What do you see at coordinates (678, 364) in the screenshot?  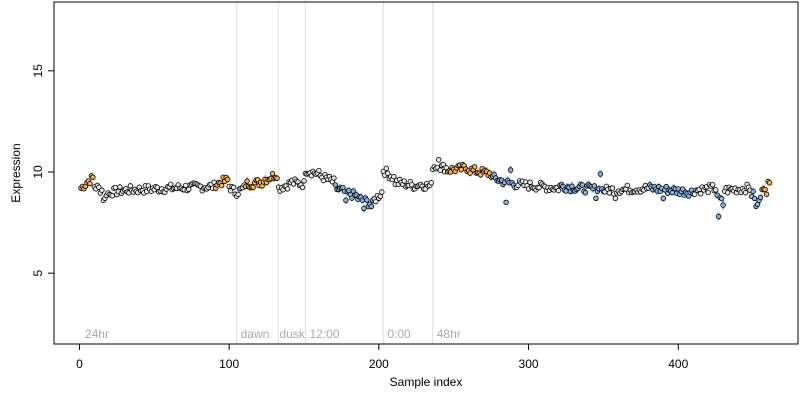 I see `x-tick-label: 400` at bounding box center [678, 364].